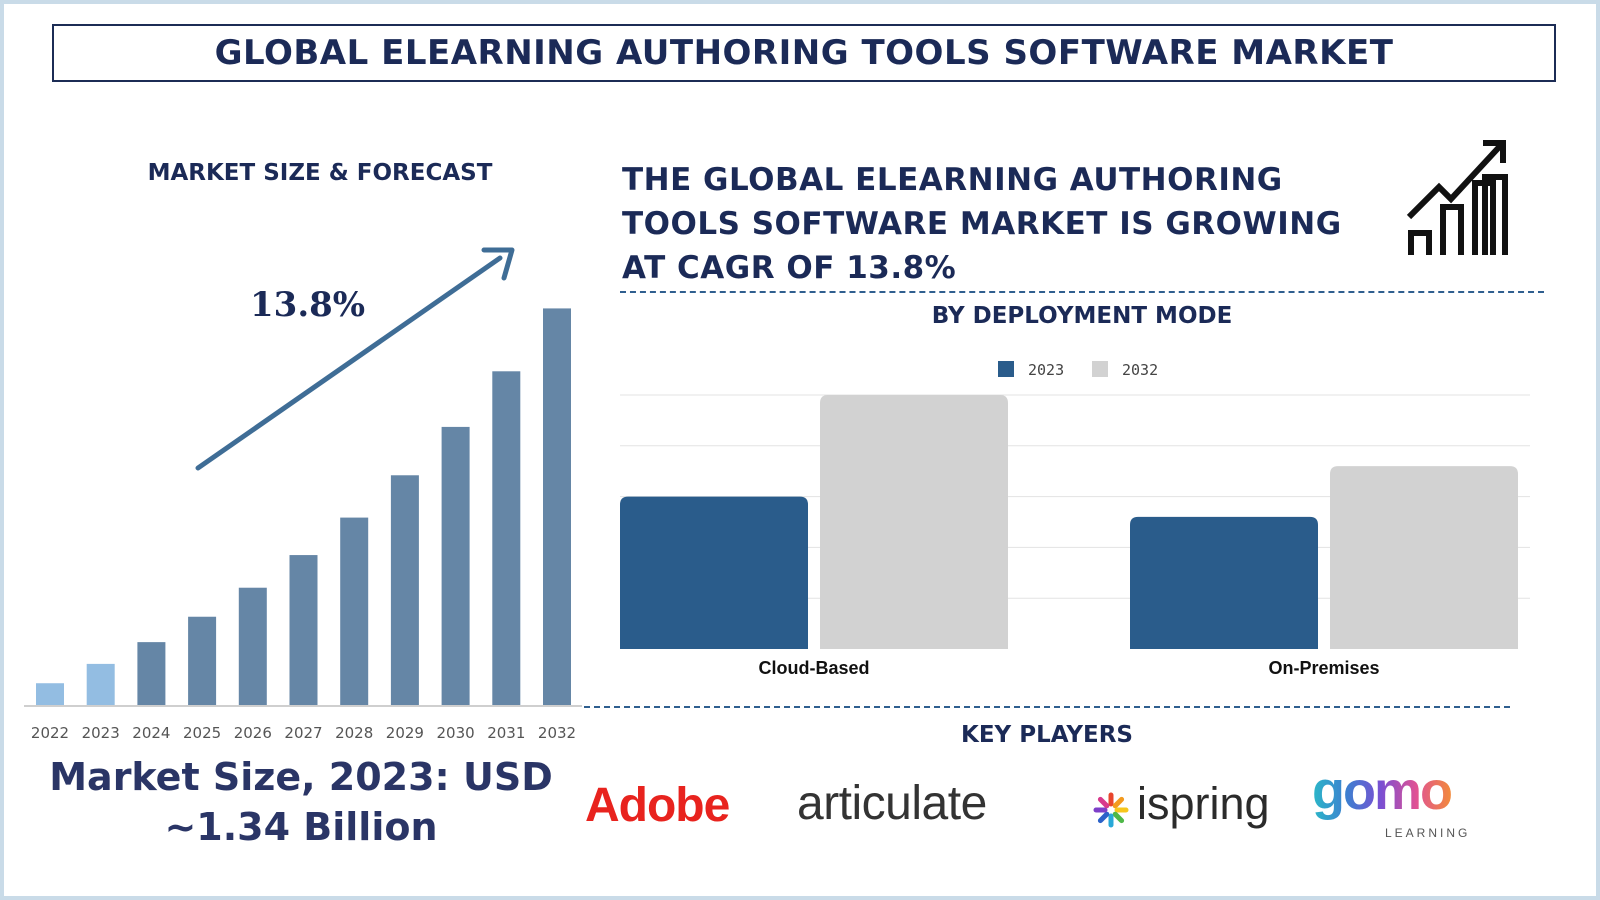  I want to click on headline-line-2: TOOLS SOFTWARE MARKET IS GROWING, so click(982, 224).